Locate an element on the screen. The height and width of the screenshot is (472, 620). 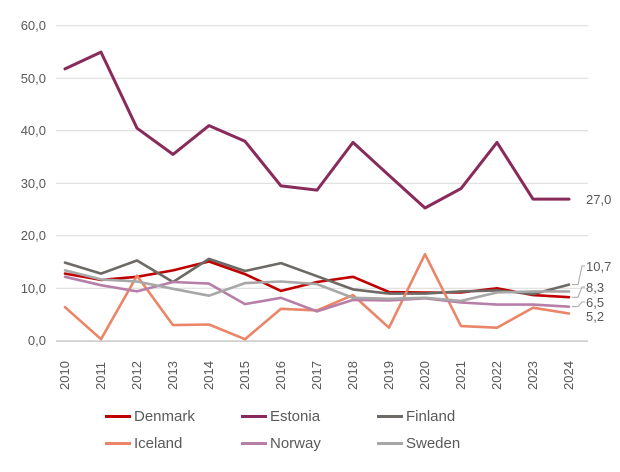
legend-item-sweden: Sweden is located at coordinates (445, 443).